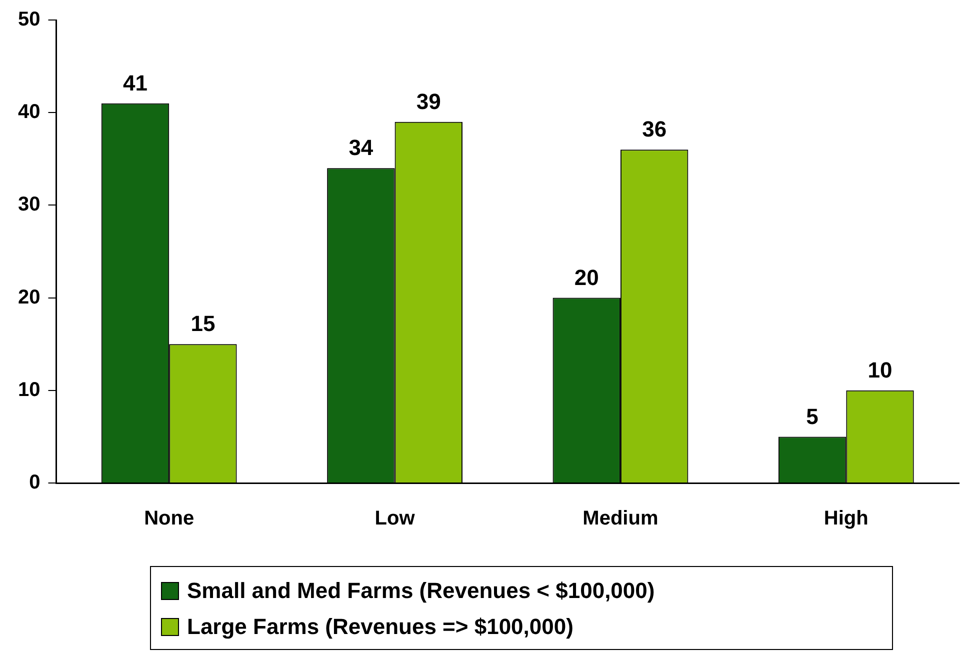  Describe the element at coordinates (846, 519) in the screenshot. I see `x-tick-label: High` at that location.